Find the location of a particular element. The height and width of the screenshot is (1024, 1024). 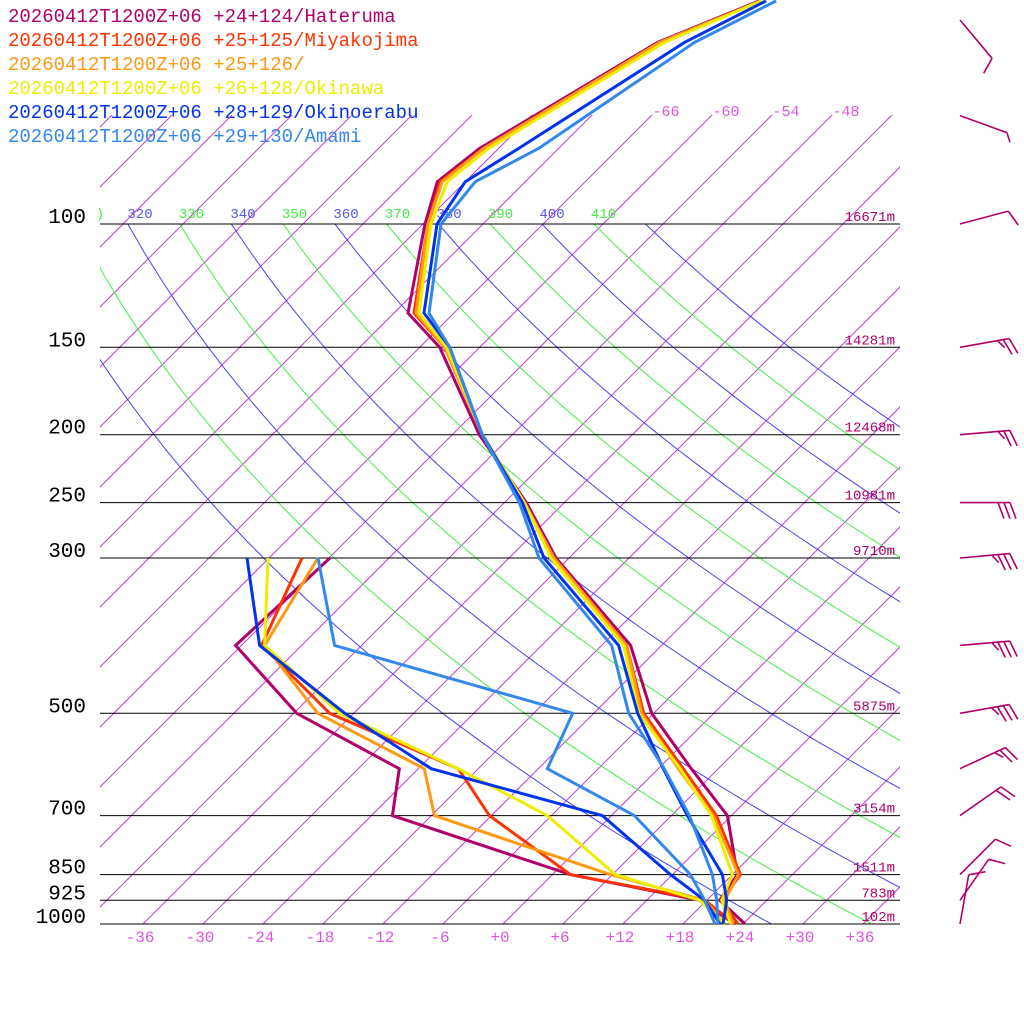

temperature-tick-label: +0 is located at coordinates (499, 938).